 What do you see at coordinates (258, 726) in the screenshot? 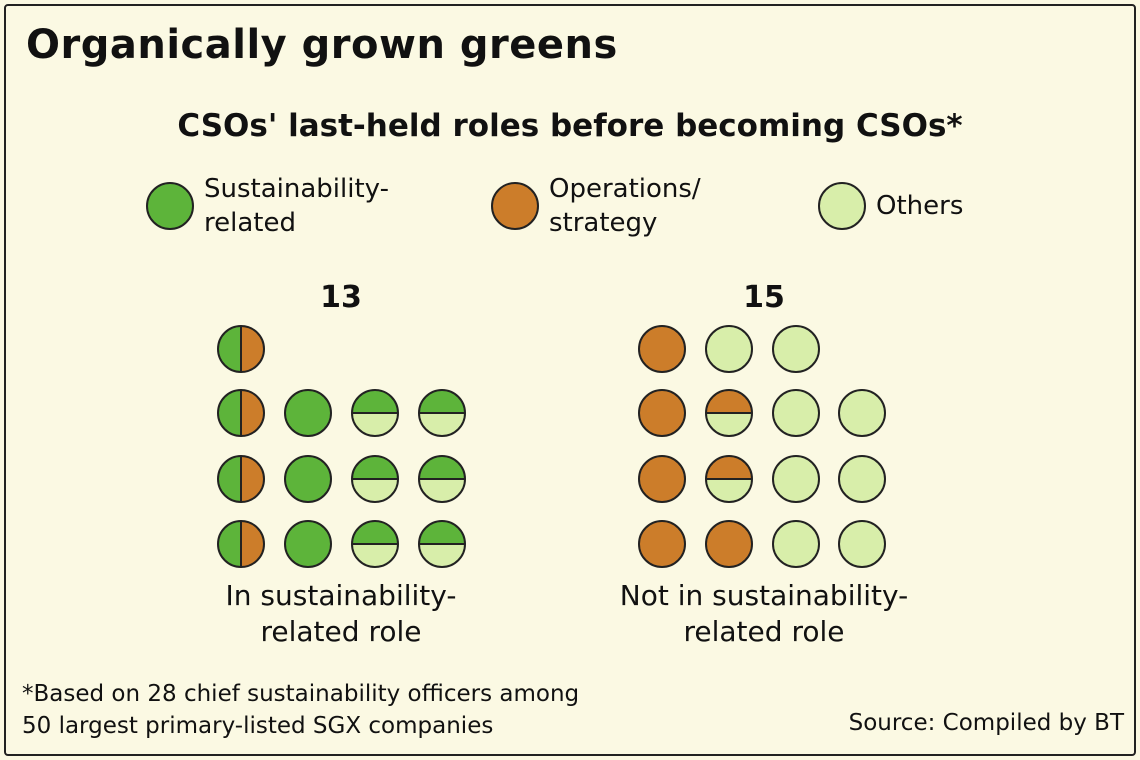
I see `footnote-line: 50 largest primary-listed SGX companies` at bounding box center [258, 726].